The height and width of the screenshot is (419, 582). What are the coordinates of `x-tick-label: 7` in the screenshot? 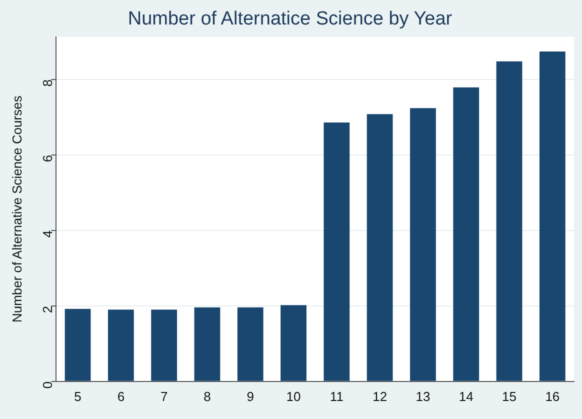 It's located at (164, 396).